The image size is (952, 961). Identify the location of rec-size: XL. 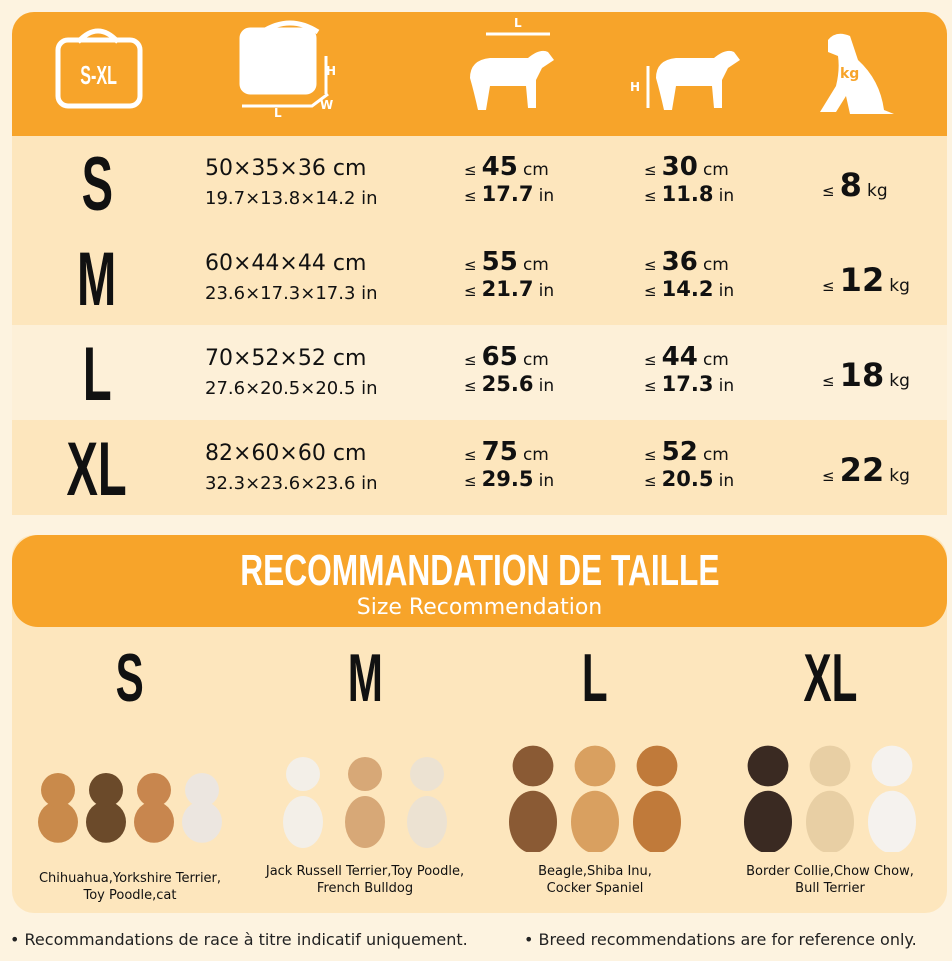
(830, 678).